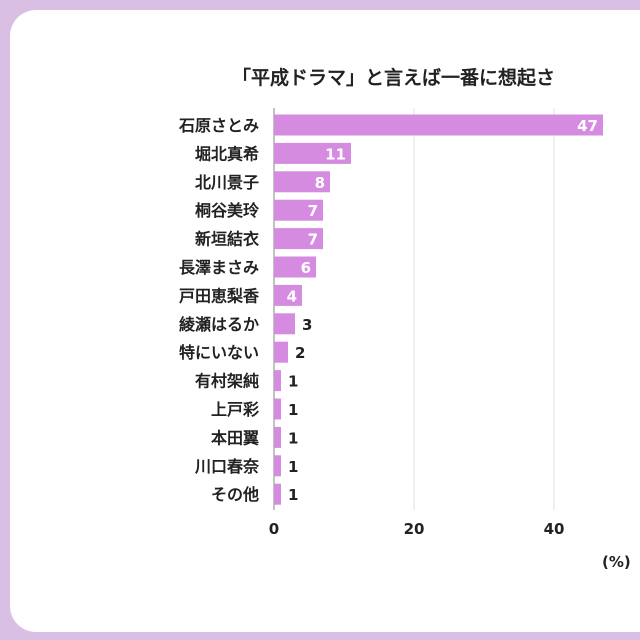 This screenshot has width=640, height=640. Describe the element at coordinates (227, 210) in the screenshot. I see `category-label: 桐谷美玲` at that location.